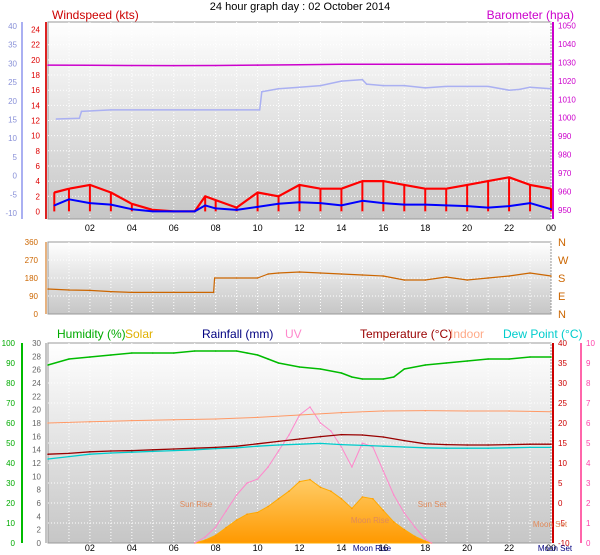 The width and height of the screenshot is (600, 555). I want to click on x-tick-label: 22, so click(509, 548).